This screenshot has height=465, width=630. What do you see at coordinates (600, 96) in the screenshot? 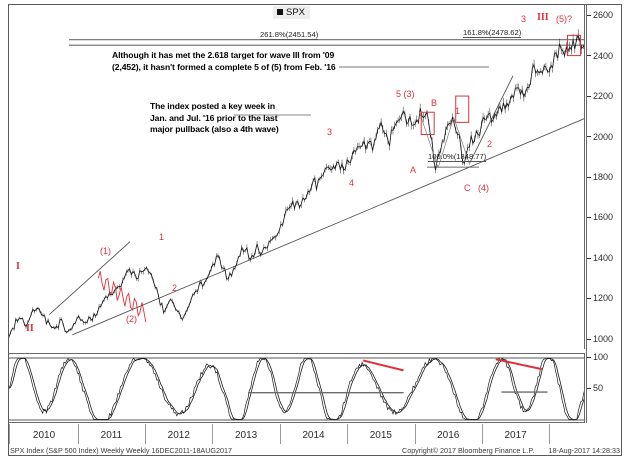
I see `y-tick-2200: 2200` at bounding box center [600, 96].